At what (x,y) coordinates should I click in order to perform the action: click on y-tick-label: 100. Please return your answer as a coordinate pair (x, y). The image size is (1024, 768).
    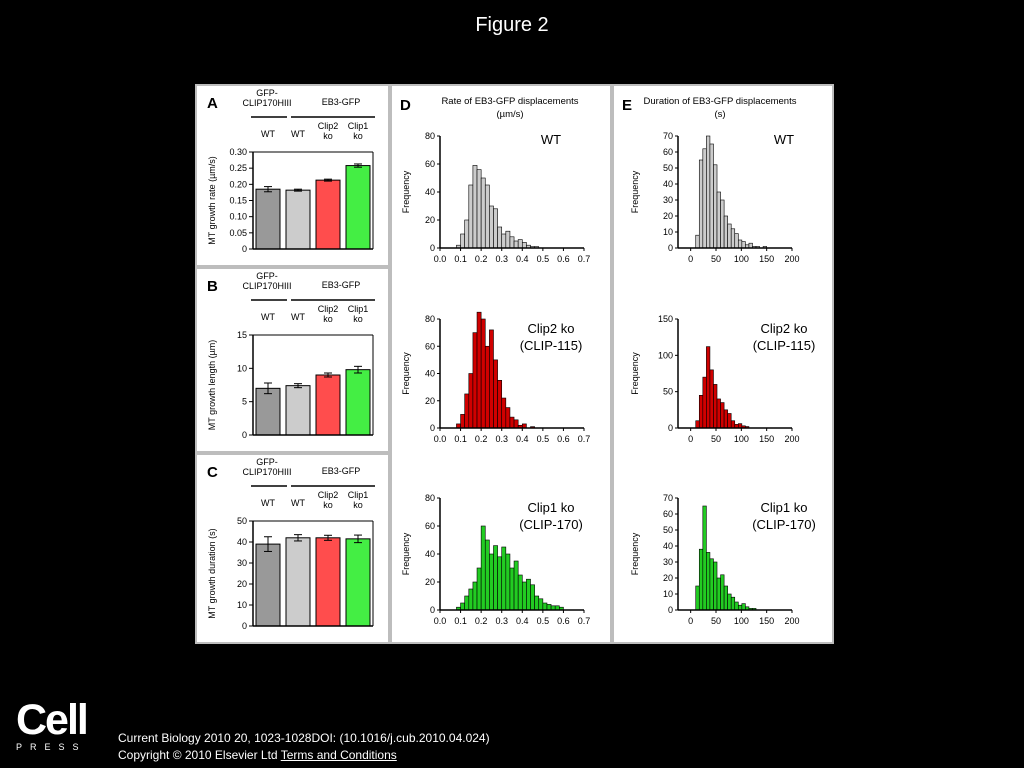
    Looking at the image, I should click on (665, 355).